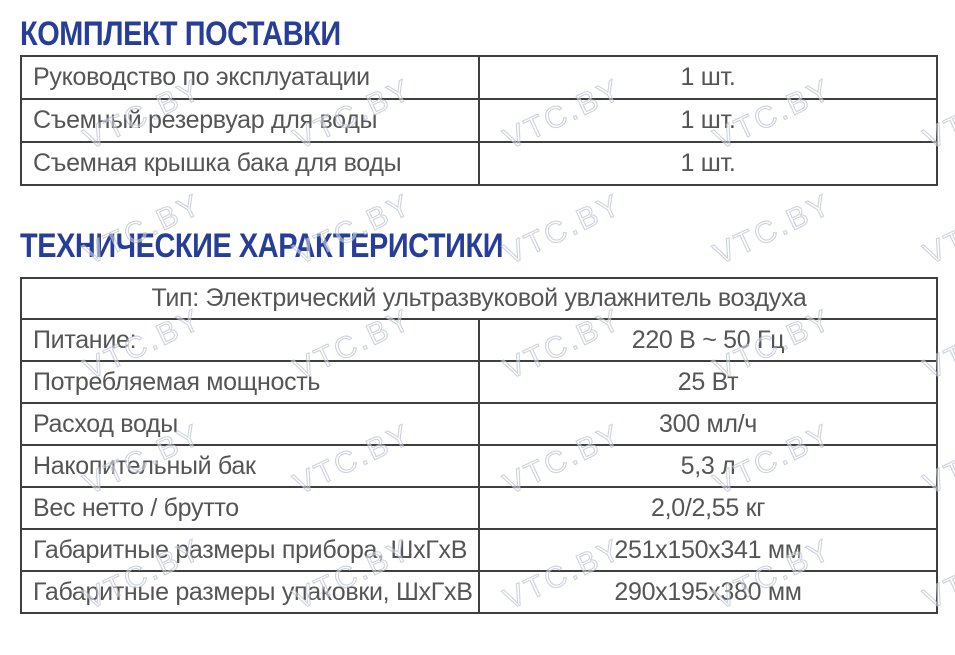  I want to click on spec-label-cell: Вес нетто / брутто, so click(250, 508).